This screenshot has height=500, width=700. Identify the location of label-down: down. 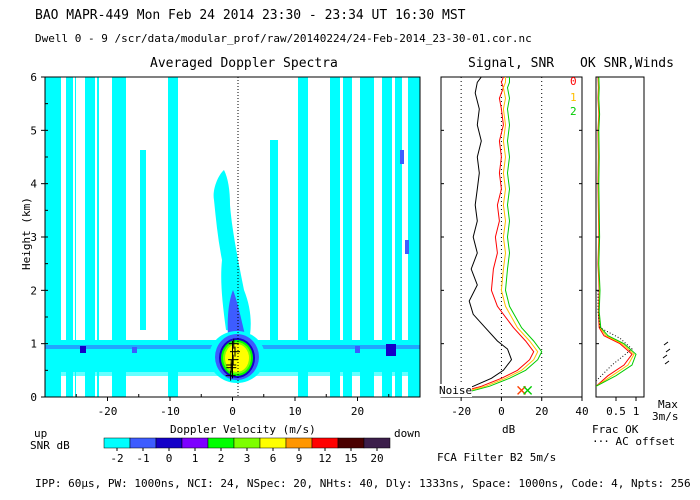
(407, 433).